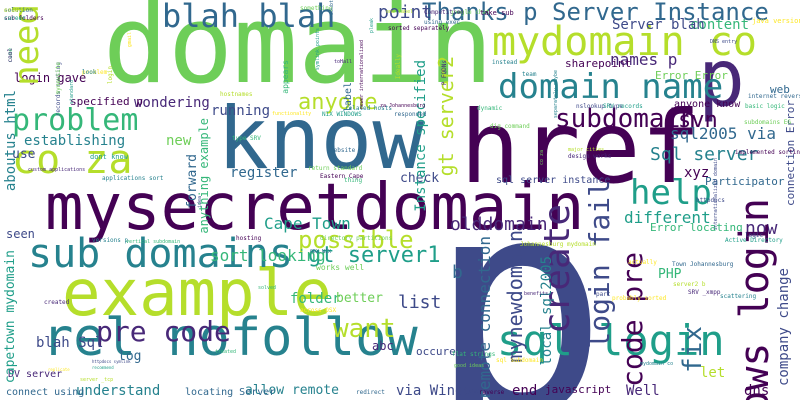 Image resolution: width=800 pixels, height=400 pixels. Describe the element at coordinates (761, 228) in the screenshot. I see `word-now: now` at that location.